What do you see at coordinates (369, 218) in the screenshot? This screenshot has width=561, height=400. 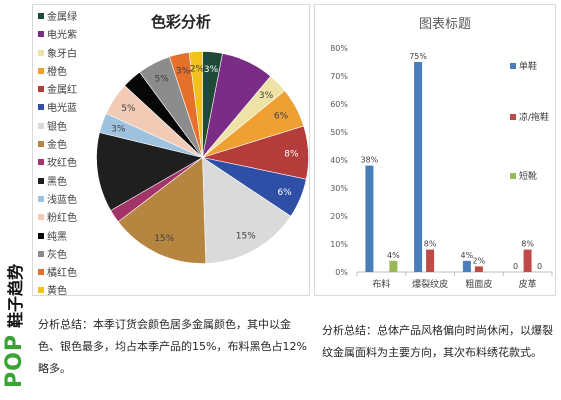 I see `bar-series1-cat1` at bounding box center [369, 218].